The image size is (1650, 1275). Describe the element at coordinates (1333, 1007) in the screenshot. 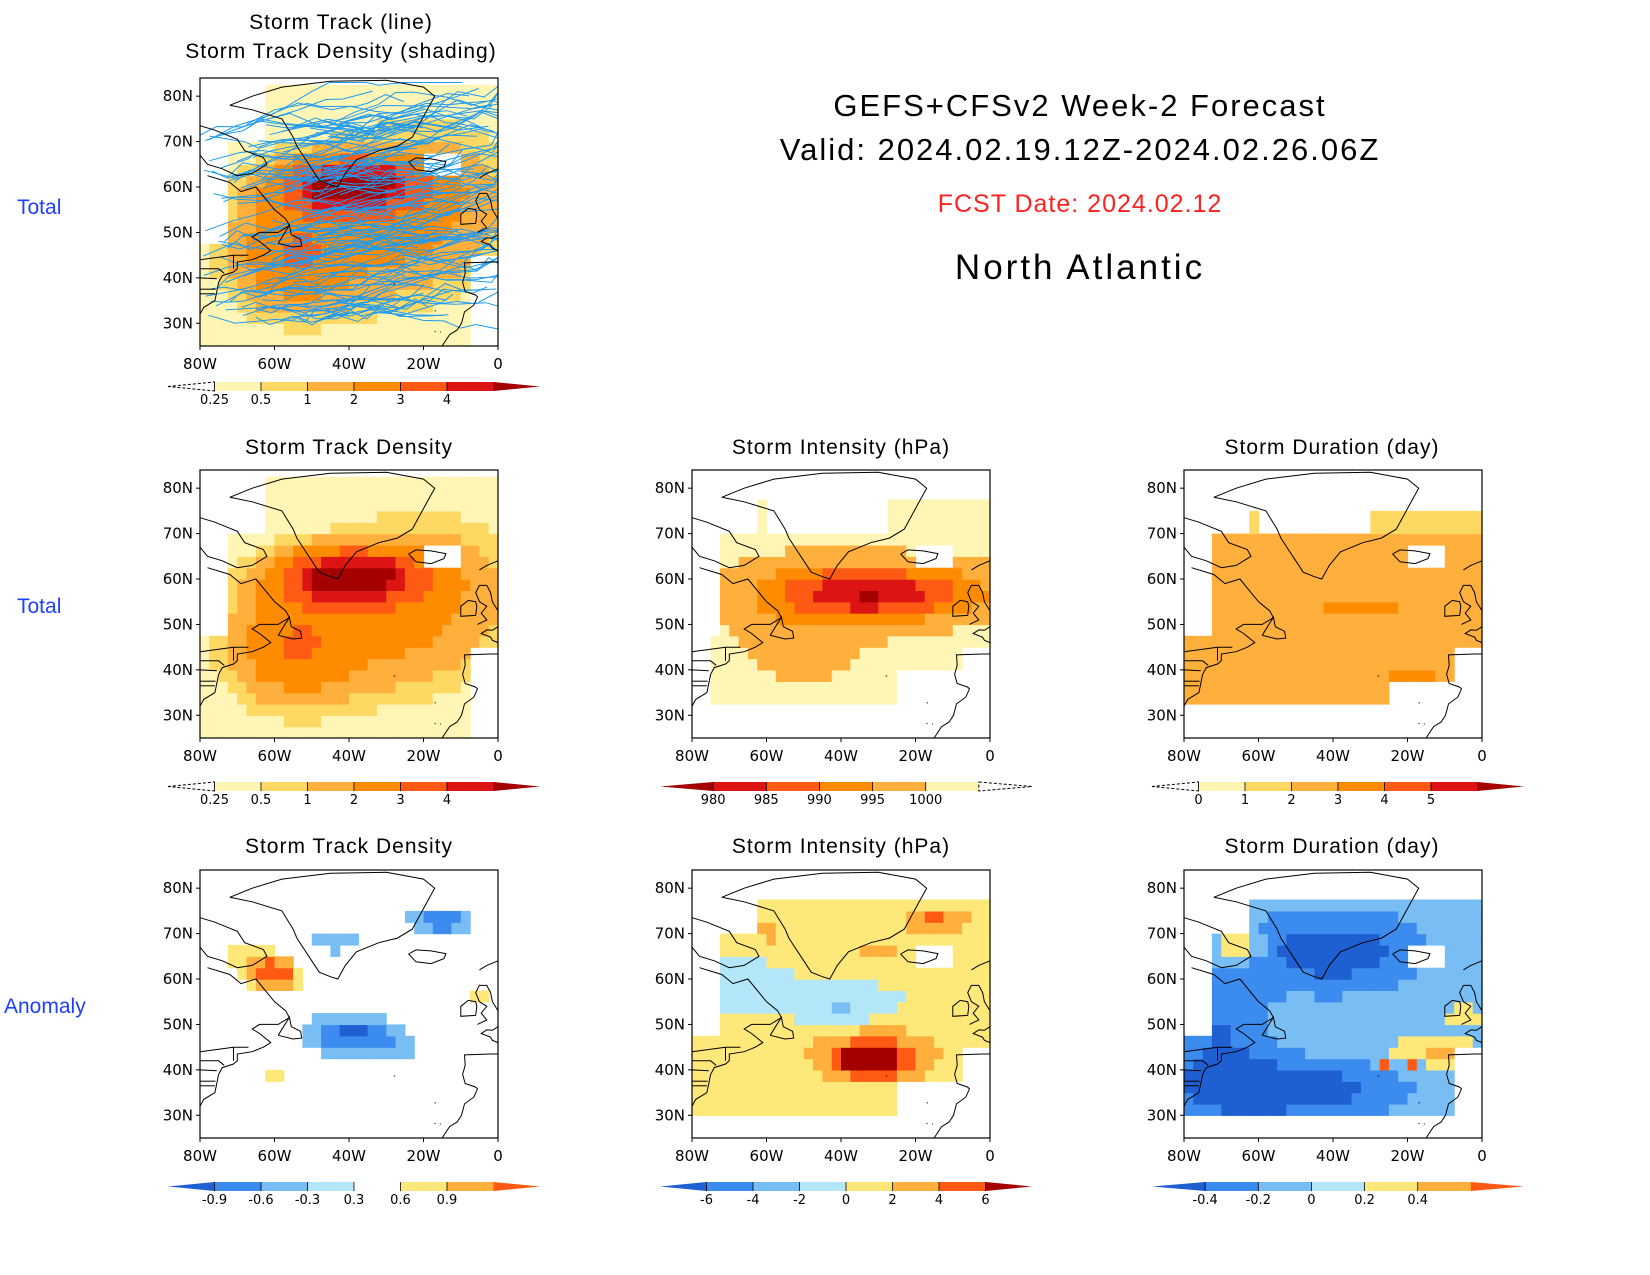

I see `heatmap-cells` at that location.